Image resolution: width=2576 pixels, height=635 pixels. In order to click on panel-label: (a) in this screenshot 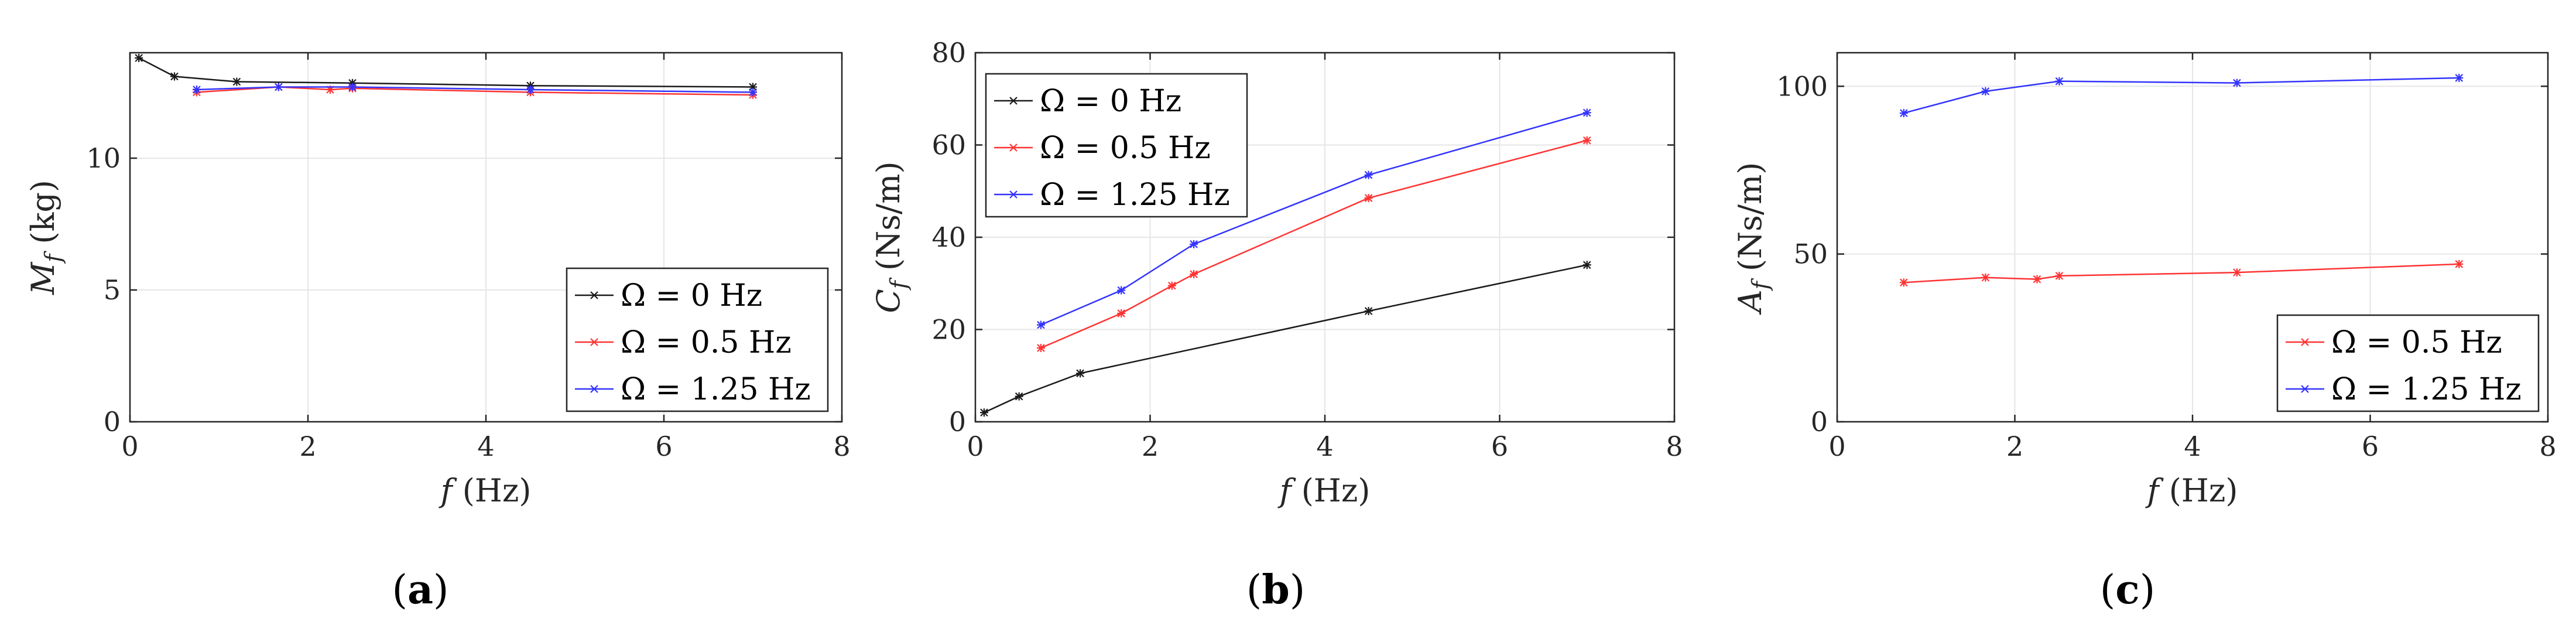, I will do `click(420, 589)`.